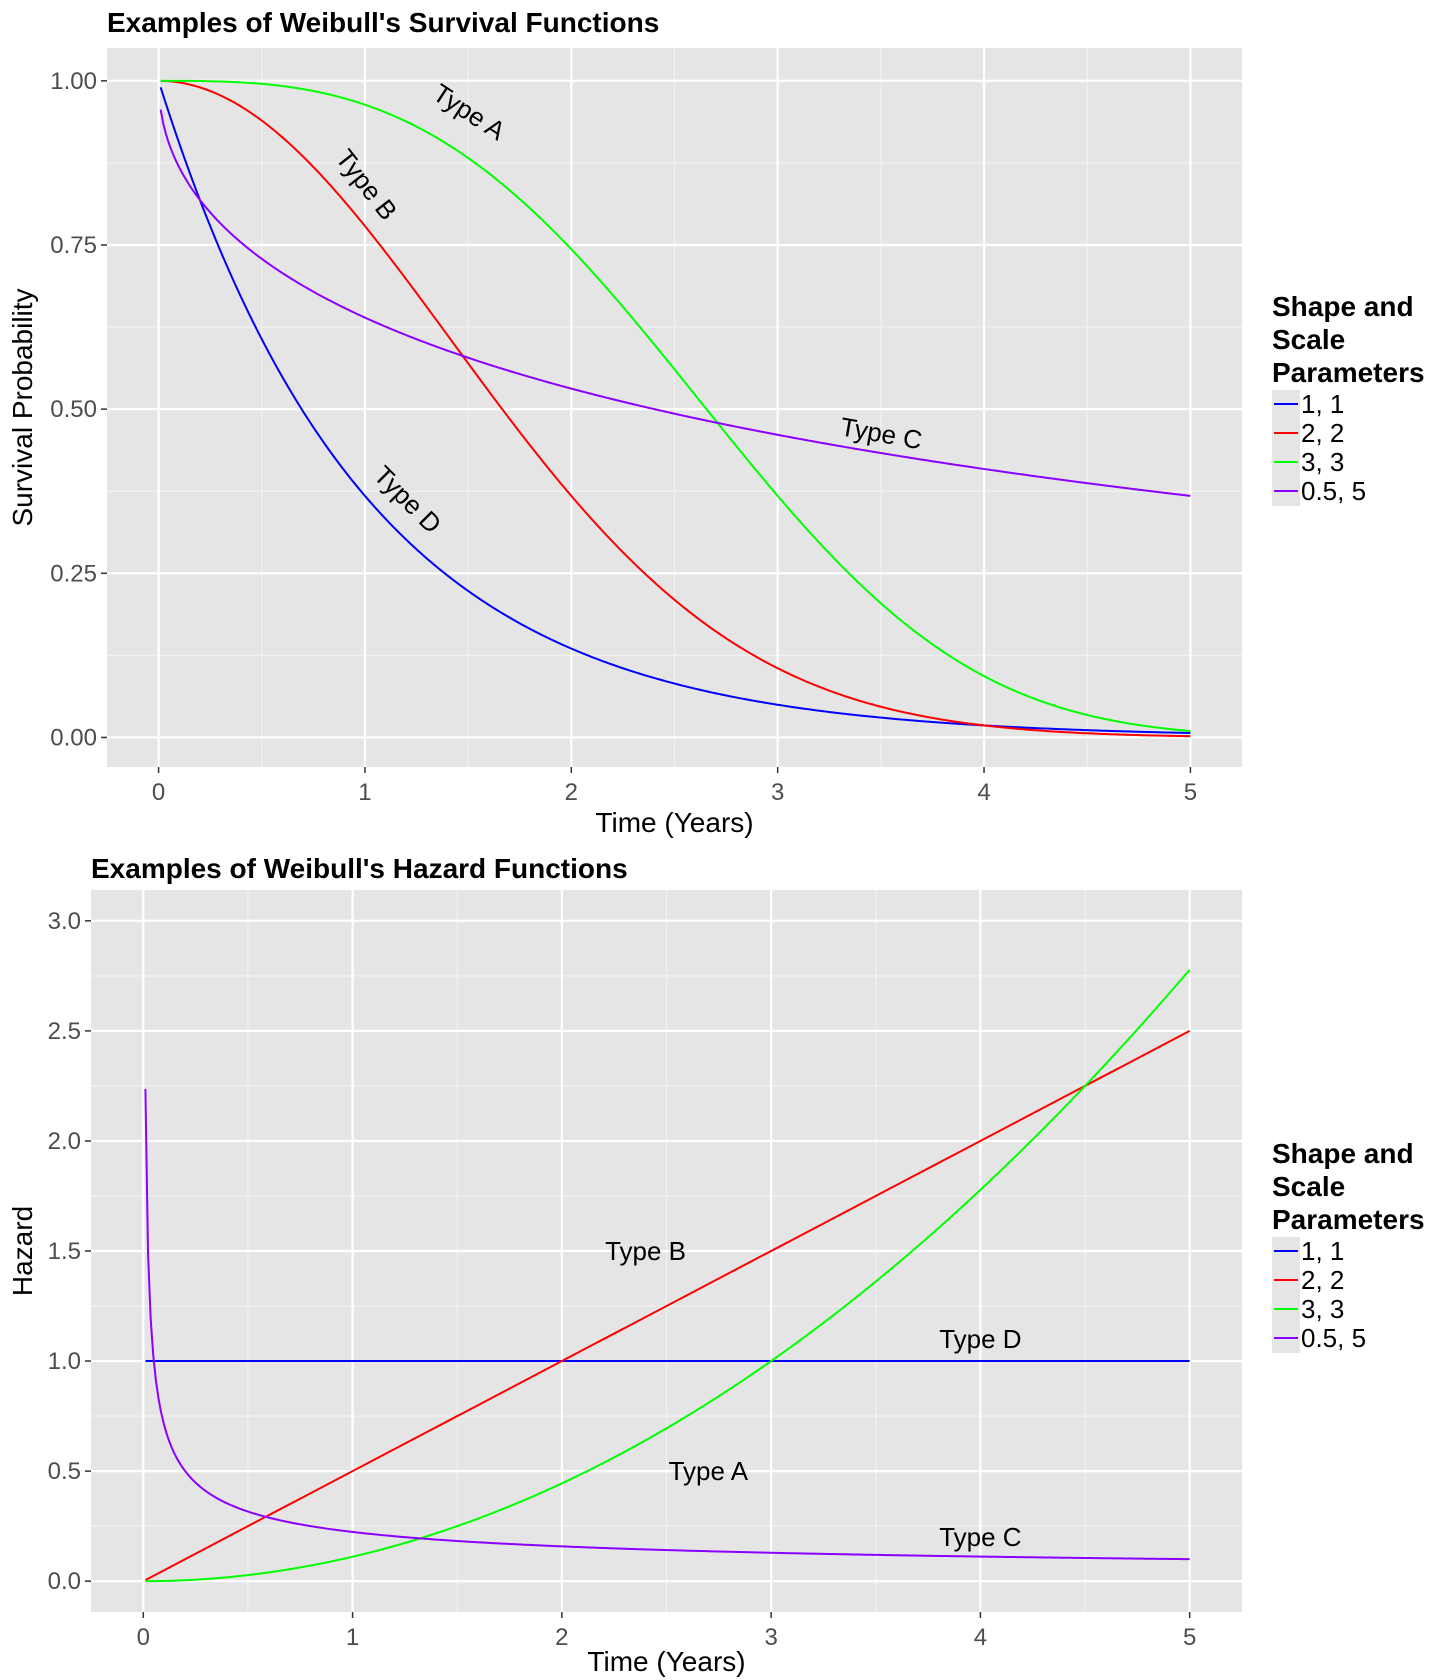 The height and width of the screenshot is (1680, 1440). What do you see at coordinates (1333, 491) in the screenshot?
I see `survival-legend-label: 0.5, 5` at bounding box center [1333, 491].